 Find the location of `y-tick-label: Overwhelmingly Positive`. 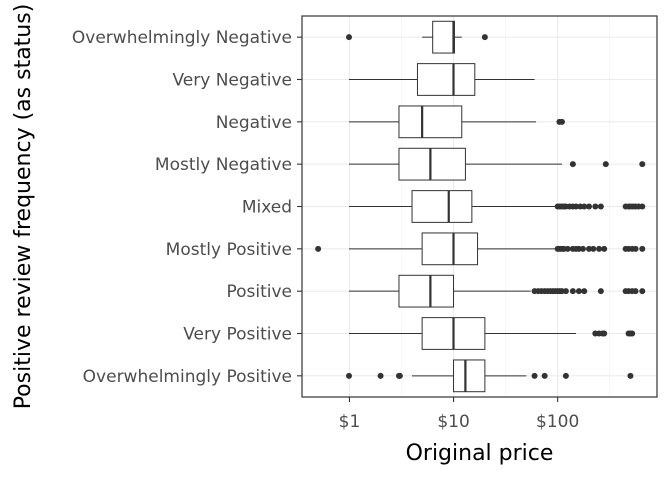

y-tick-label: Overwhelmingly Positive is located at coordinates (187, 377).